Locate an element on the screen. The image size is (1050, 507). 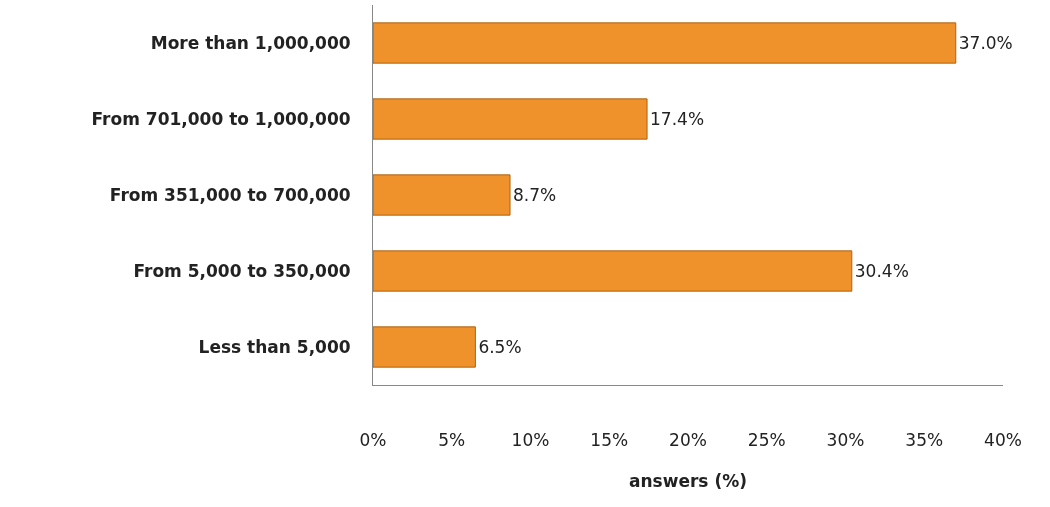
x-tick-label: 15% is located at coordinates (609, 440).